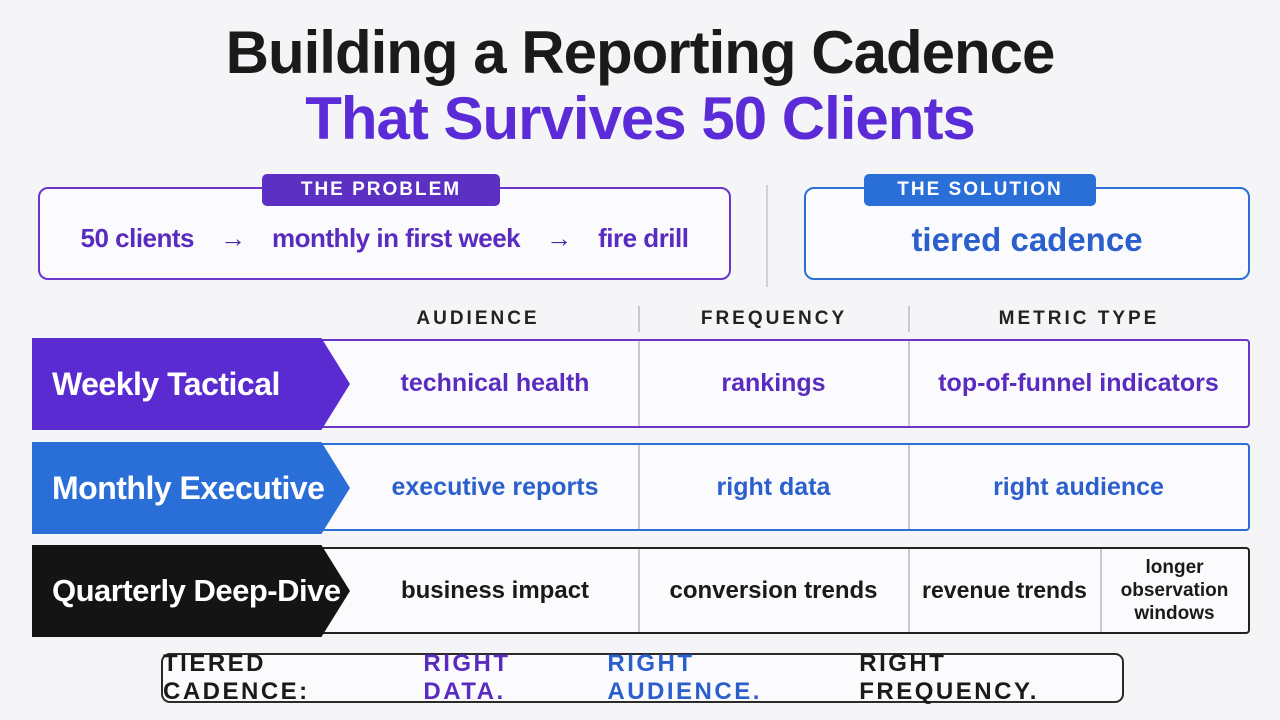 This screenshot has height=720, width=1280. I want to click on row-label-monthly-executive: Monthly Executive, so click(191, 488).